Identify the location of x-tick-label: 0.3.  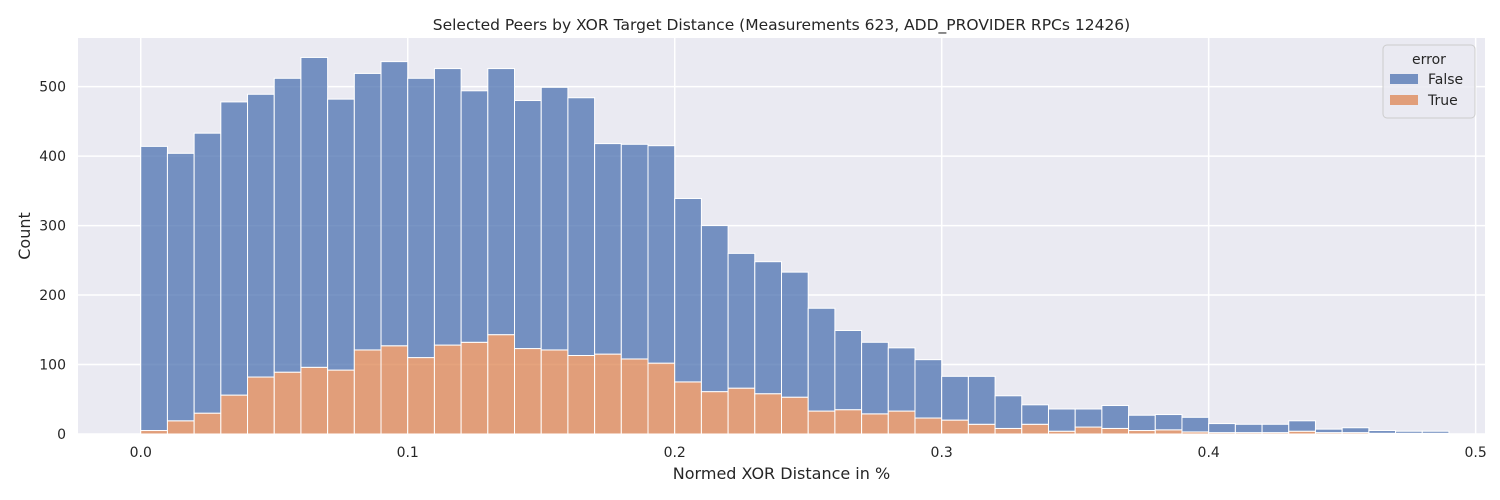
(942, 453).